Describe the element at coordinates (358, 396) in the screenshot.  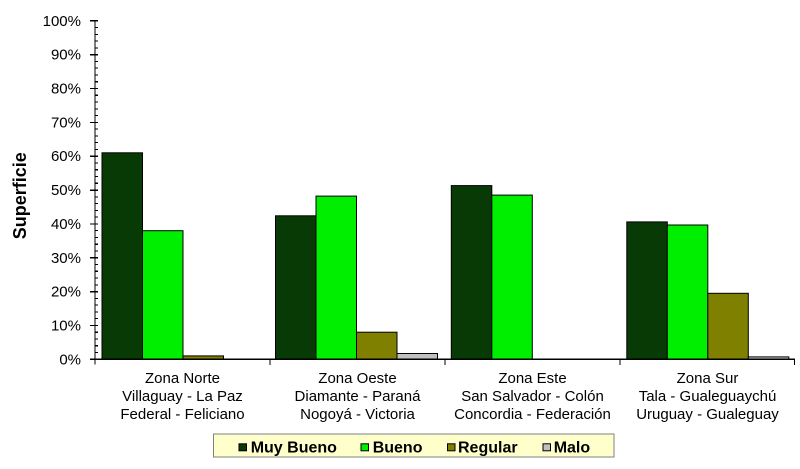
I see `svg-text: Diamante - Paraná` at that location.